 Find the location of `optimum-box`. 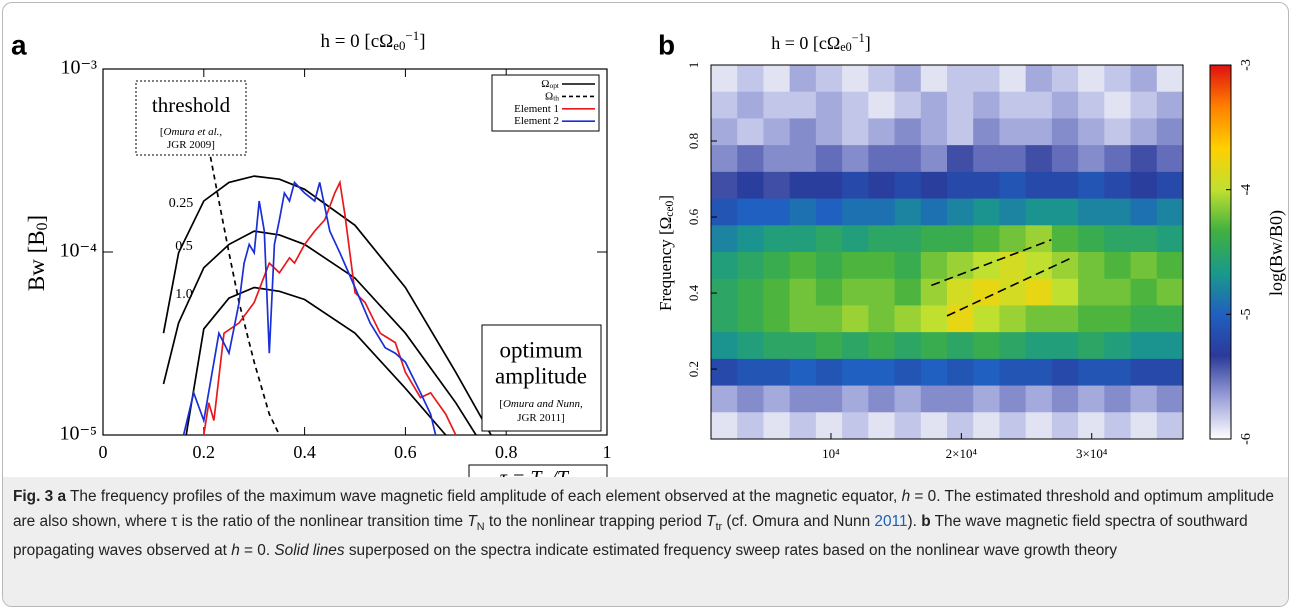

optimum-box is located at coordinates (541, 378).